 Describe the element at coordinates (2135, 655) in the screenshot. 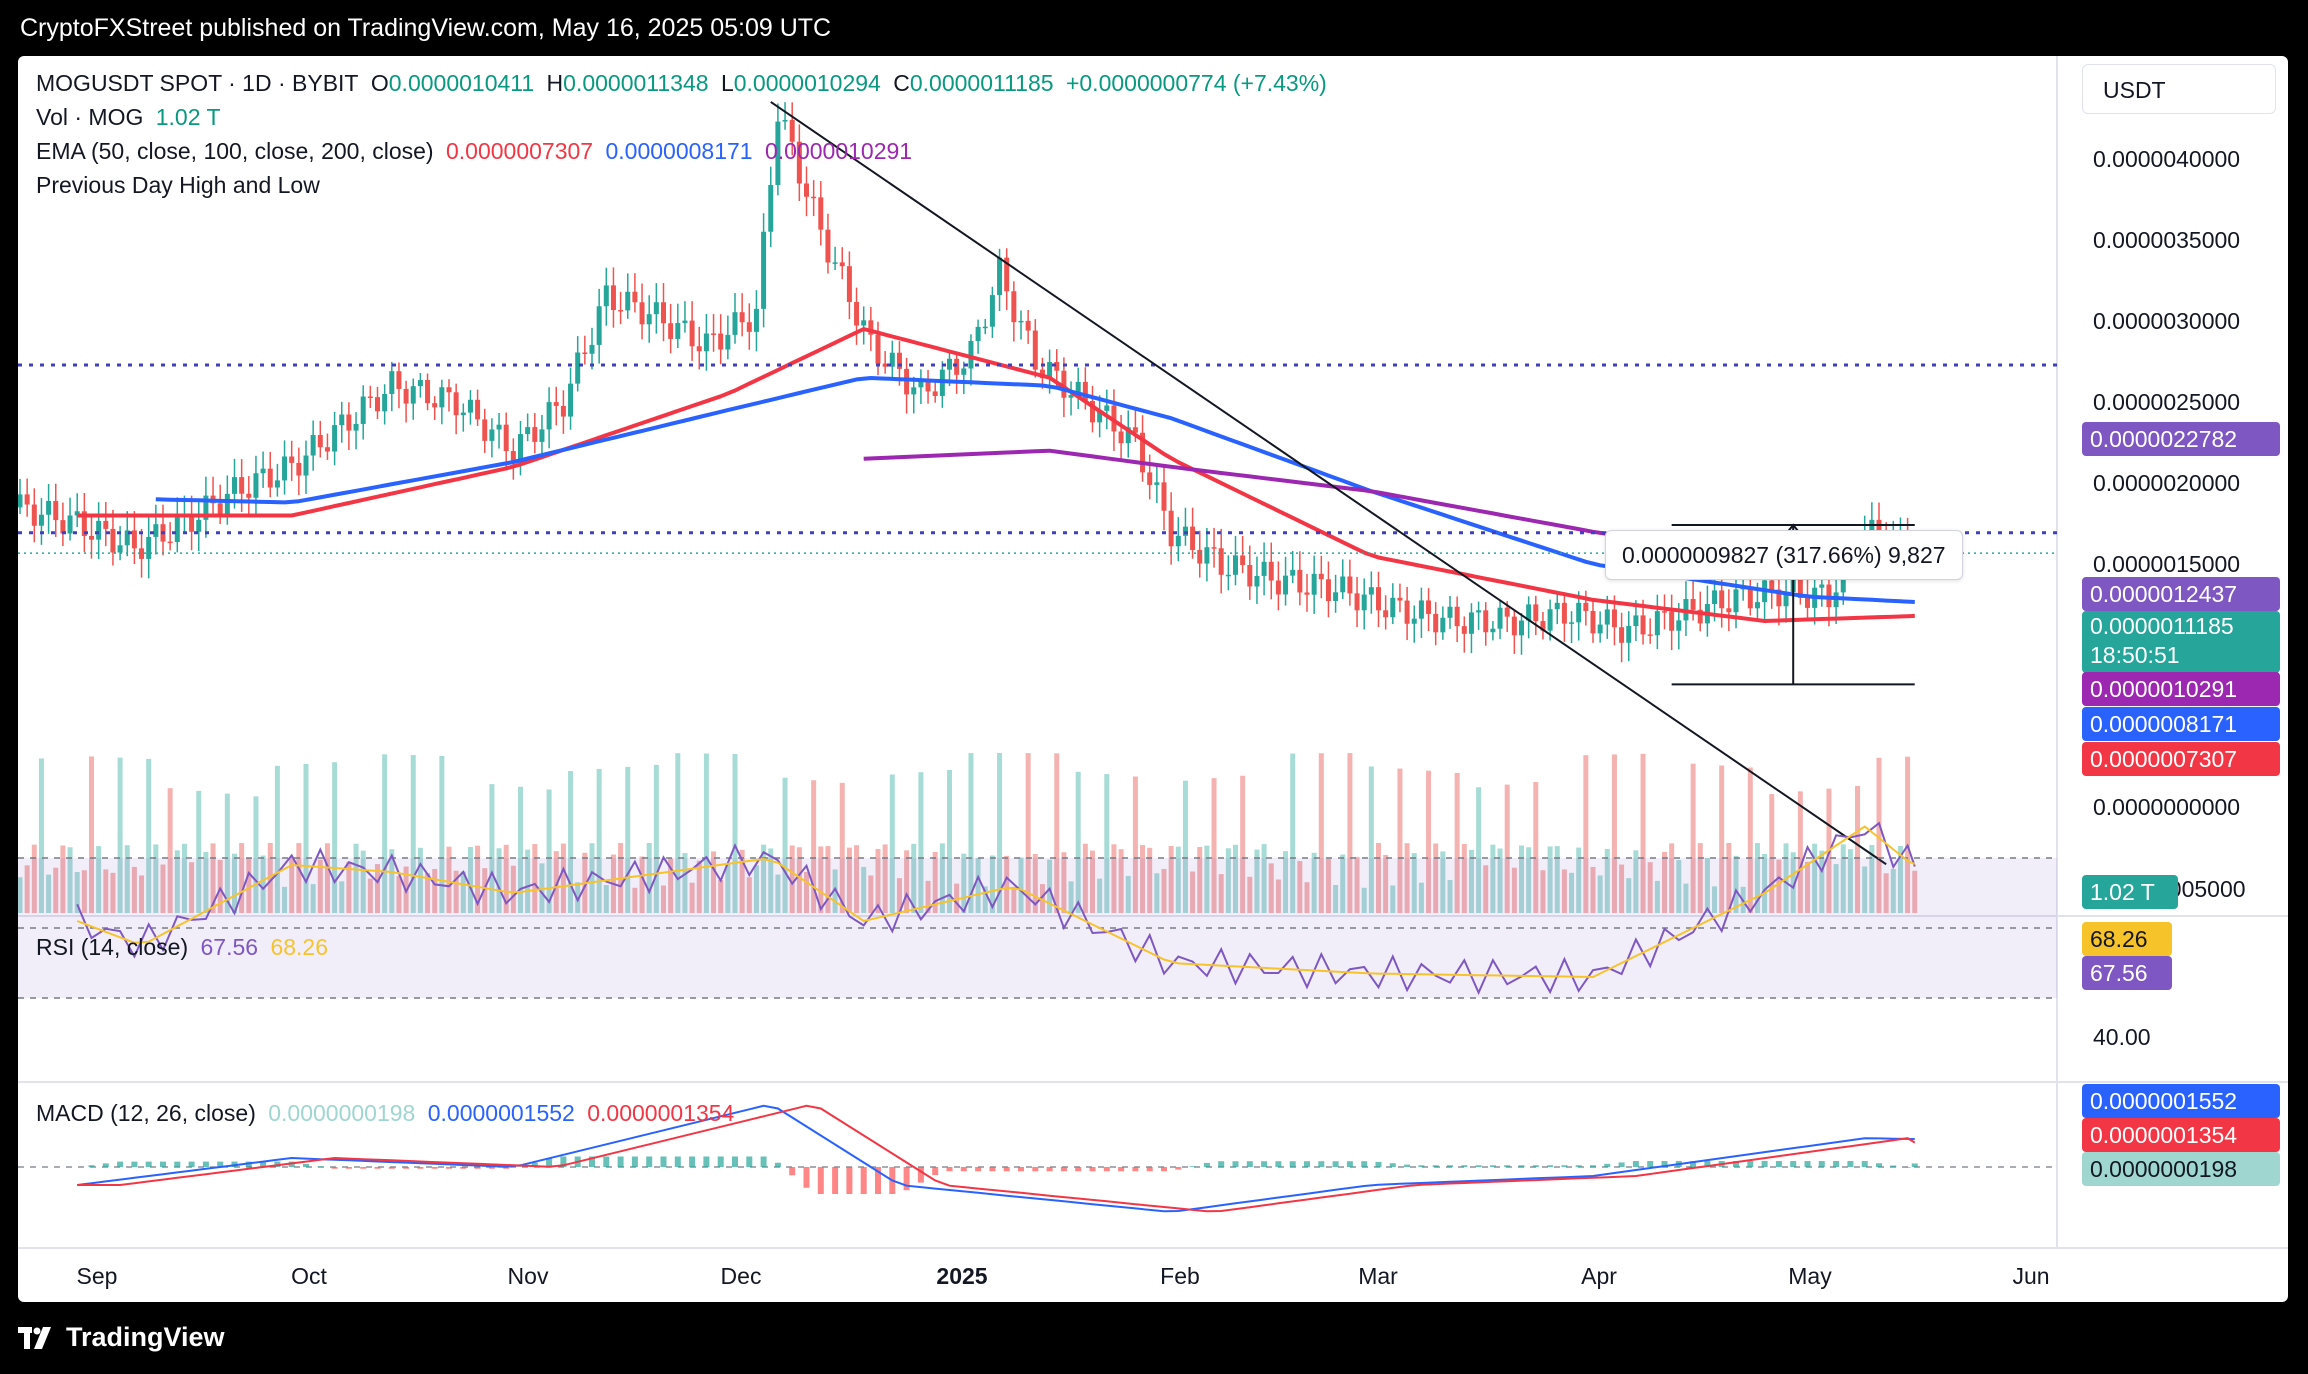

I see `bar-countdown: 18:50:51` at that location.